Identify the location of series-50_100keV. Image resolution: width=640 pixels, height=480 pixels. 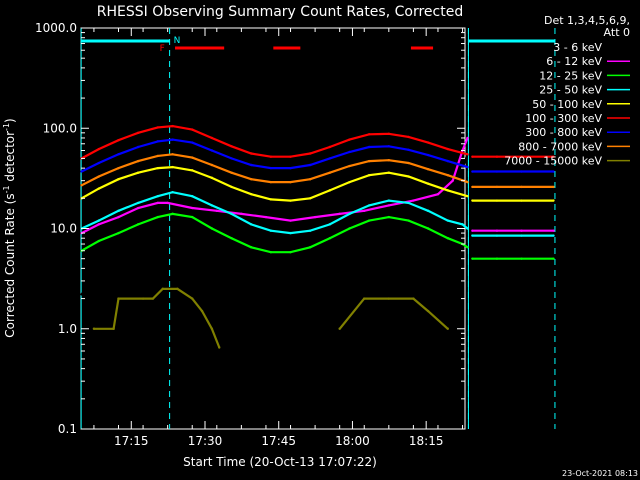
(317, 183).